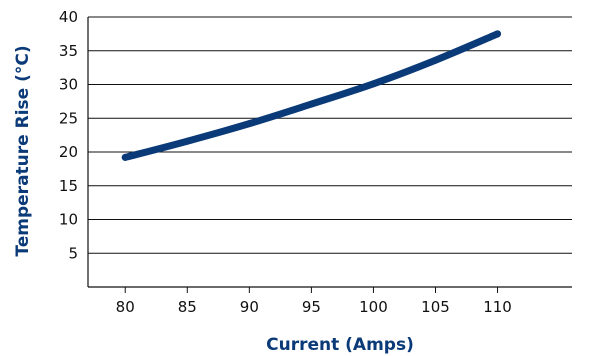  What do you see at coordinates (340, 345) in the screenshot?
I see `x-axis-title: Current (Amps)` at bounding box center [340, 345].